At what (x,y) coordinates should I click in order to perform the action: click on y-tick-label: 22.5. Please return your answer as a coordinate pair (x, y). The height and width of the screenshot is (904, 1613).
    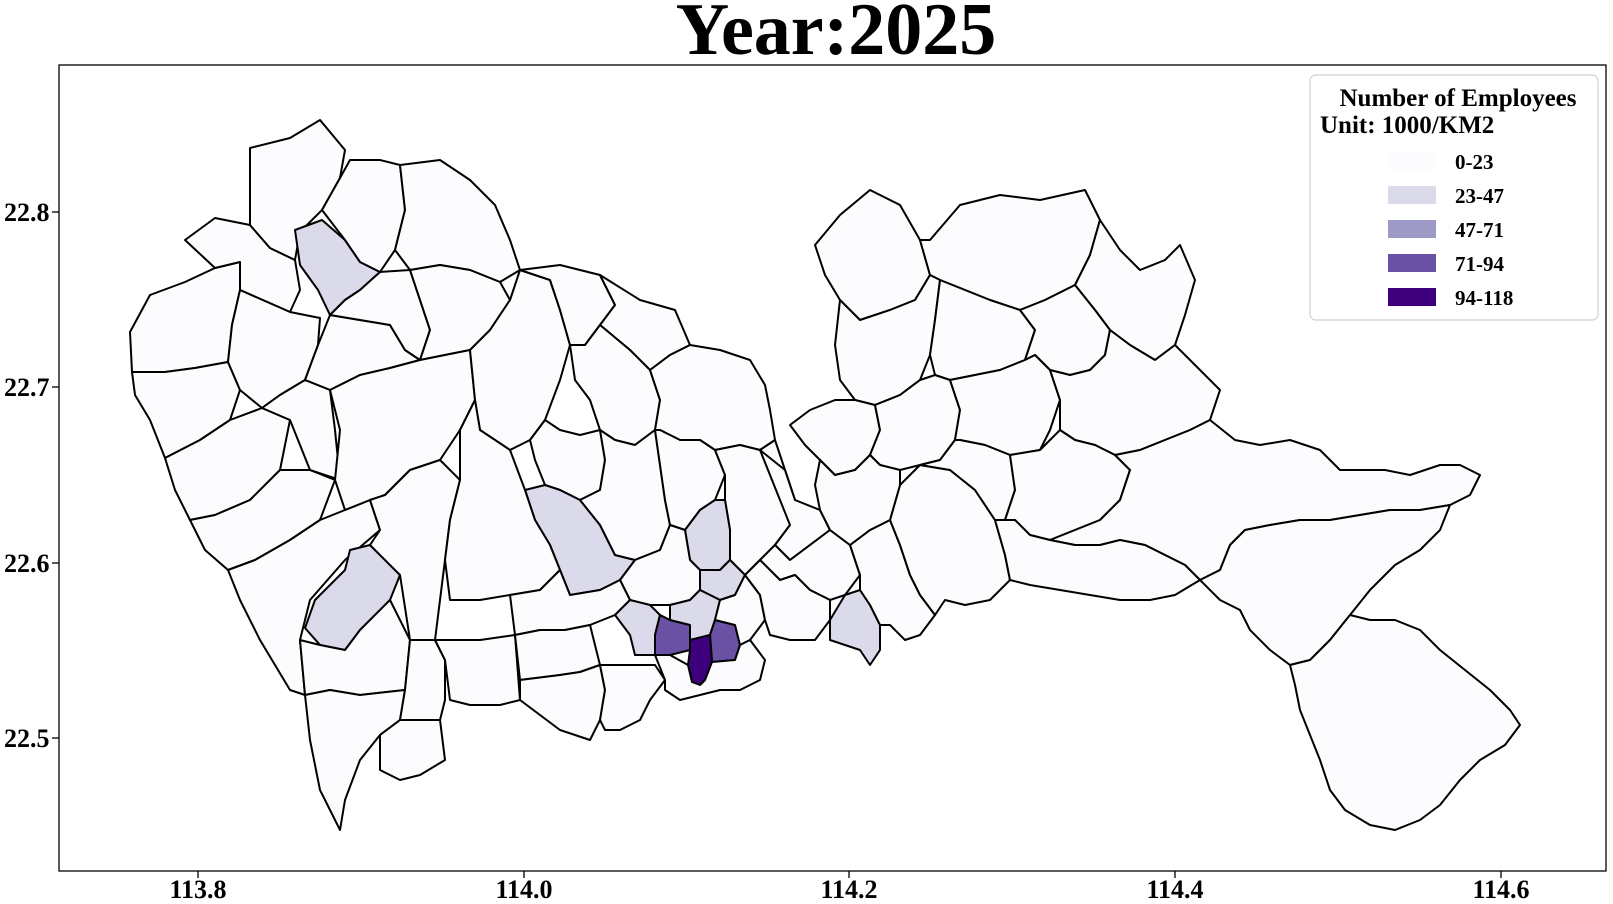
    Looking at the image, I should click on (27, 738).